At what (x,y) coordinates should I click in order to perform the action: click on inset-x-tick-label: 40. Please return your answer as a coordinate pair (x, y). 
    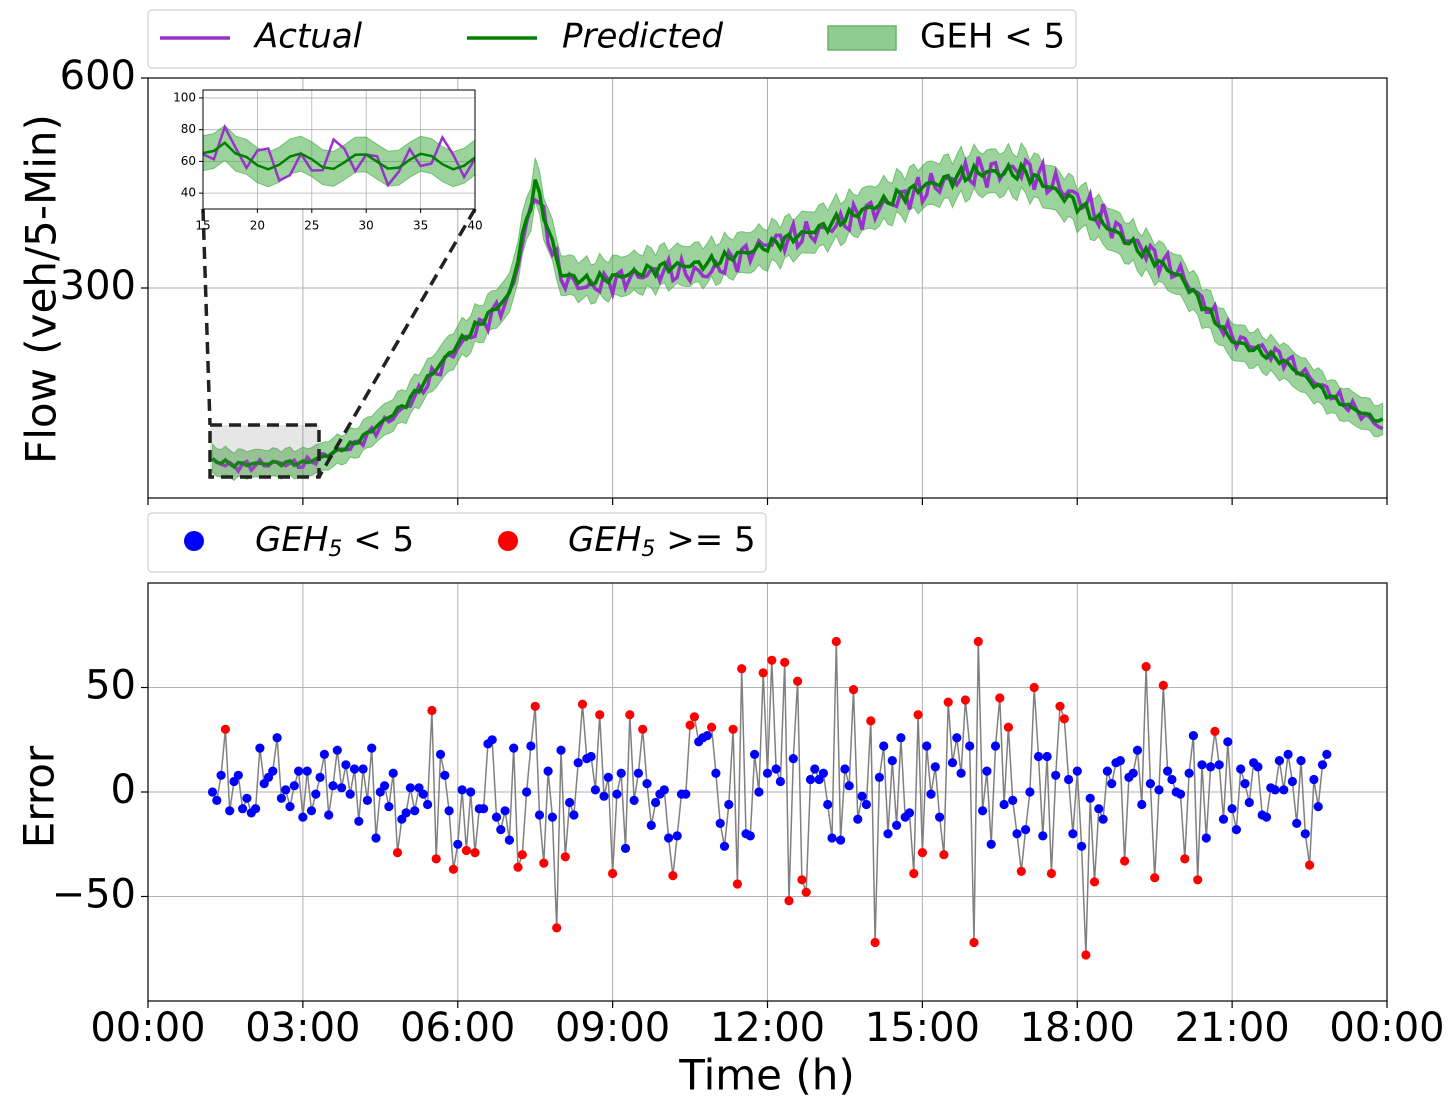
    Looking at the image, I should click on (474, 226).